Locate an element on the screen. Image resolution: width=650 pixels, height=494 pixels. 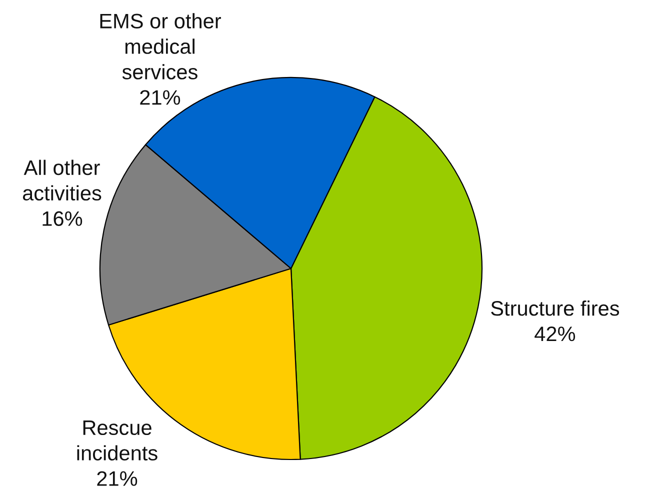
slice-label: Rescue incidents is located at coordinates (117, 440).